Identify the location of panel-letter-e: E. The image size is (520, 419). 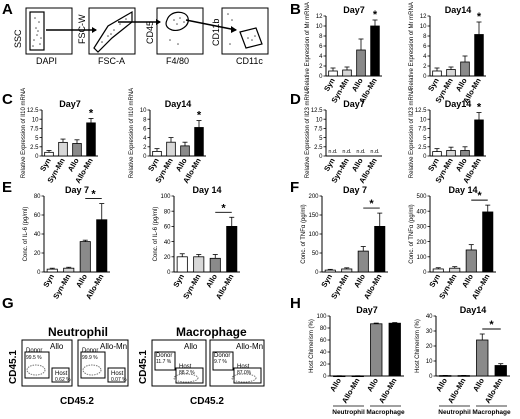
(7, 187).